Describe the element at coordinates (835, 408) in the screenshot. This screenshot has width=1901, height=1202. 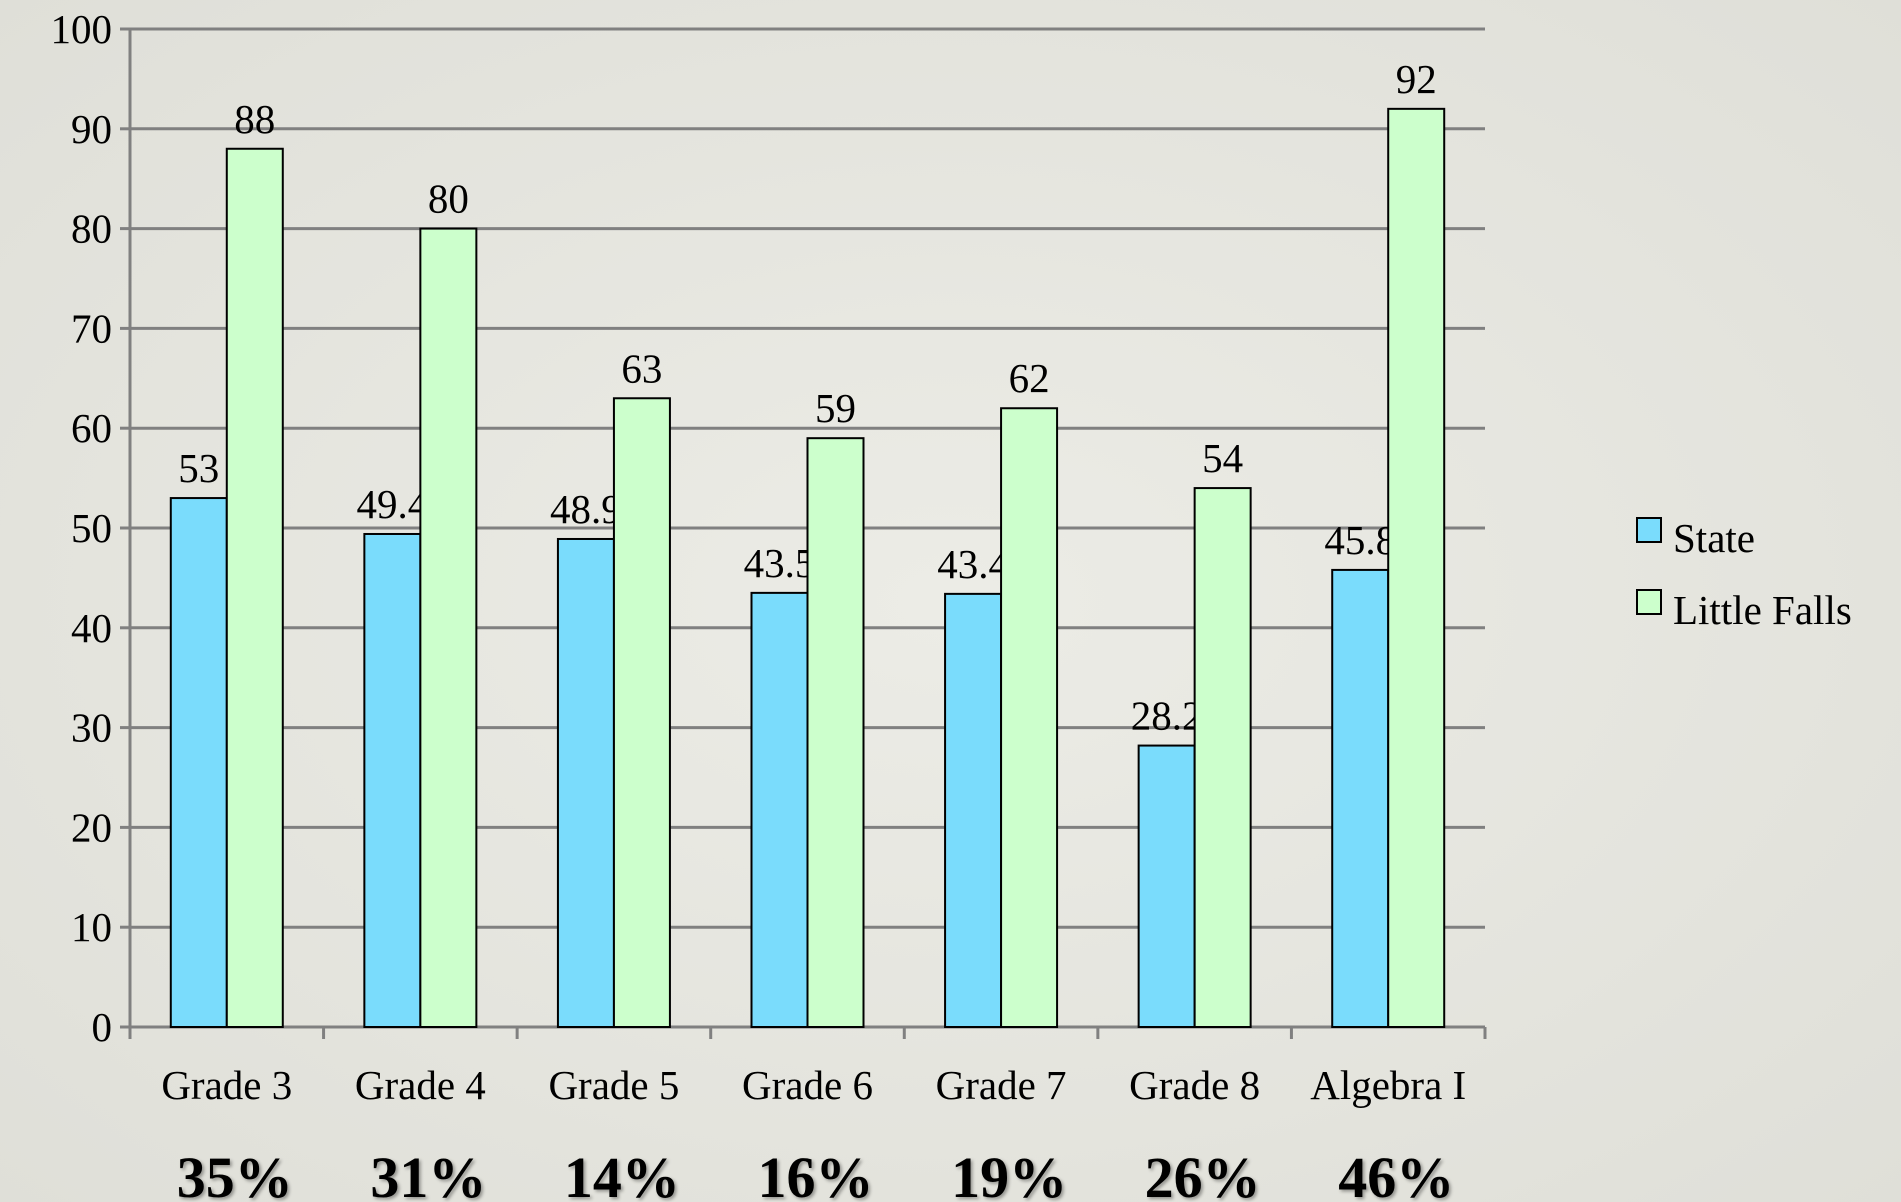
I see `data-label: 59` at that location.